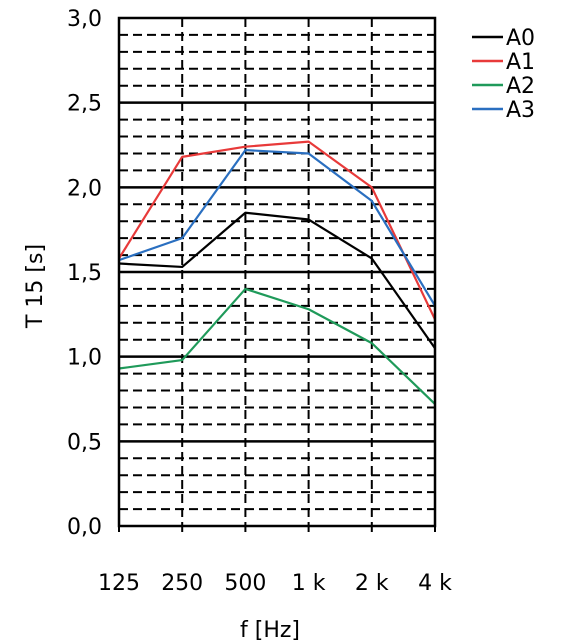 This screenshot has height=643, width=562. I want to click on legend-label: A1, so click(520, 62).